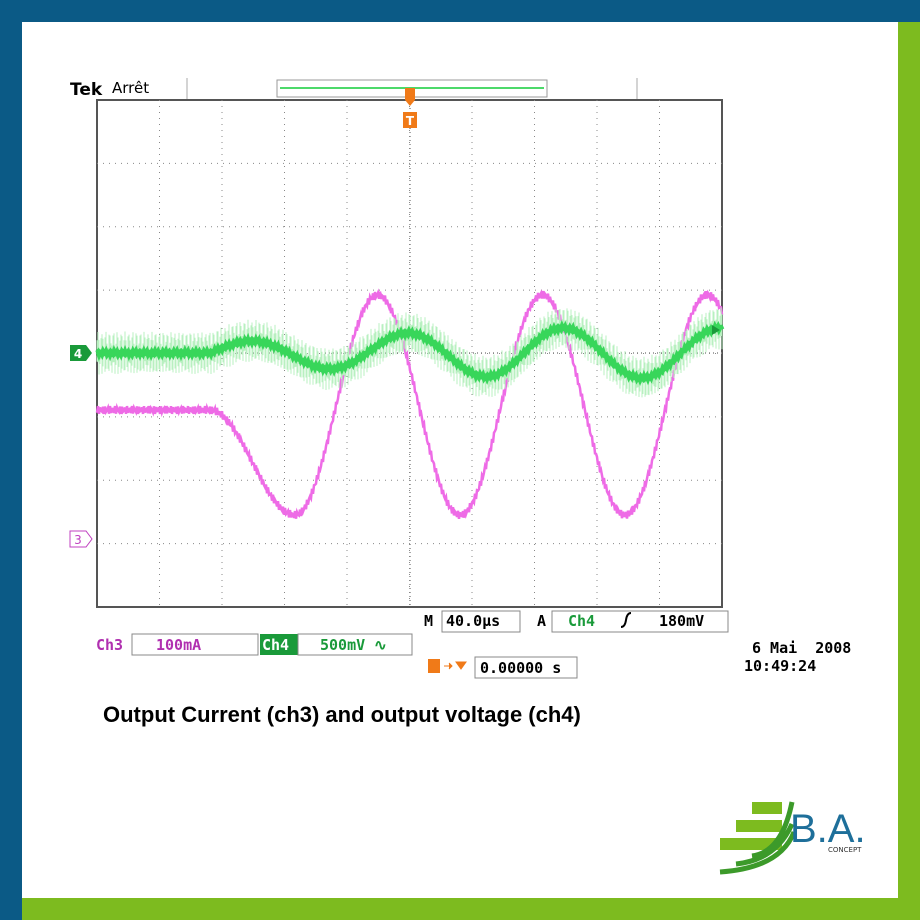 Image resolution: width=920 pixels, height=924 pixels. I want to click on trigger-source: Ch4, so click(581, 621).